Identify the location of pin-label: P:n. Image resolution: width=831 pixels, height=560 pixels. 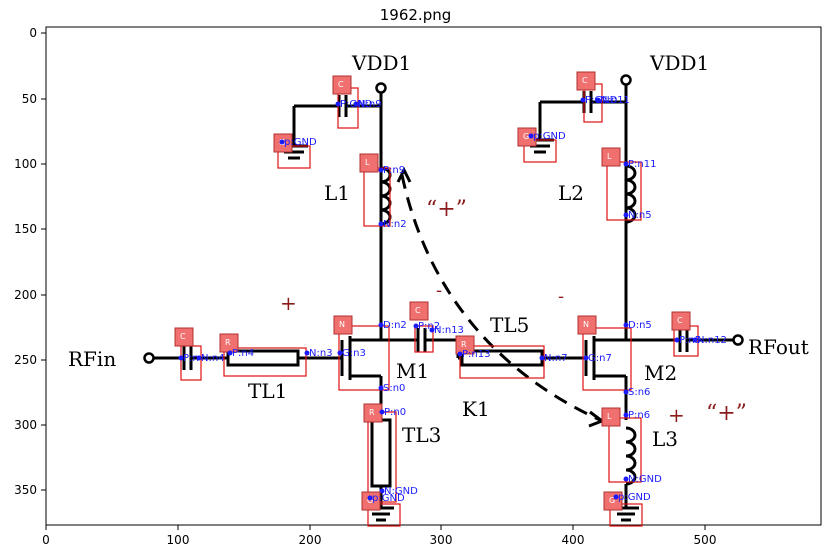
(191, 358).